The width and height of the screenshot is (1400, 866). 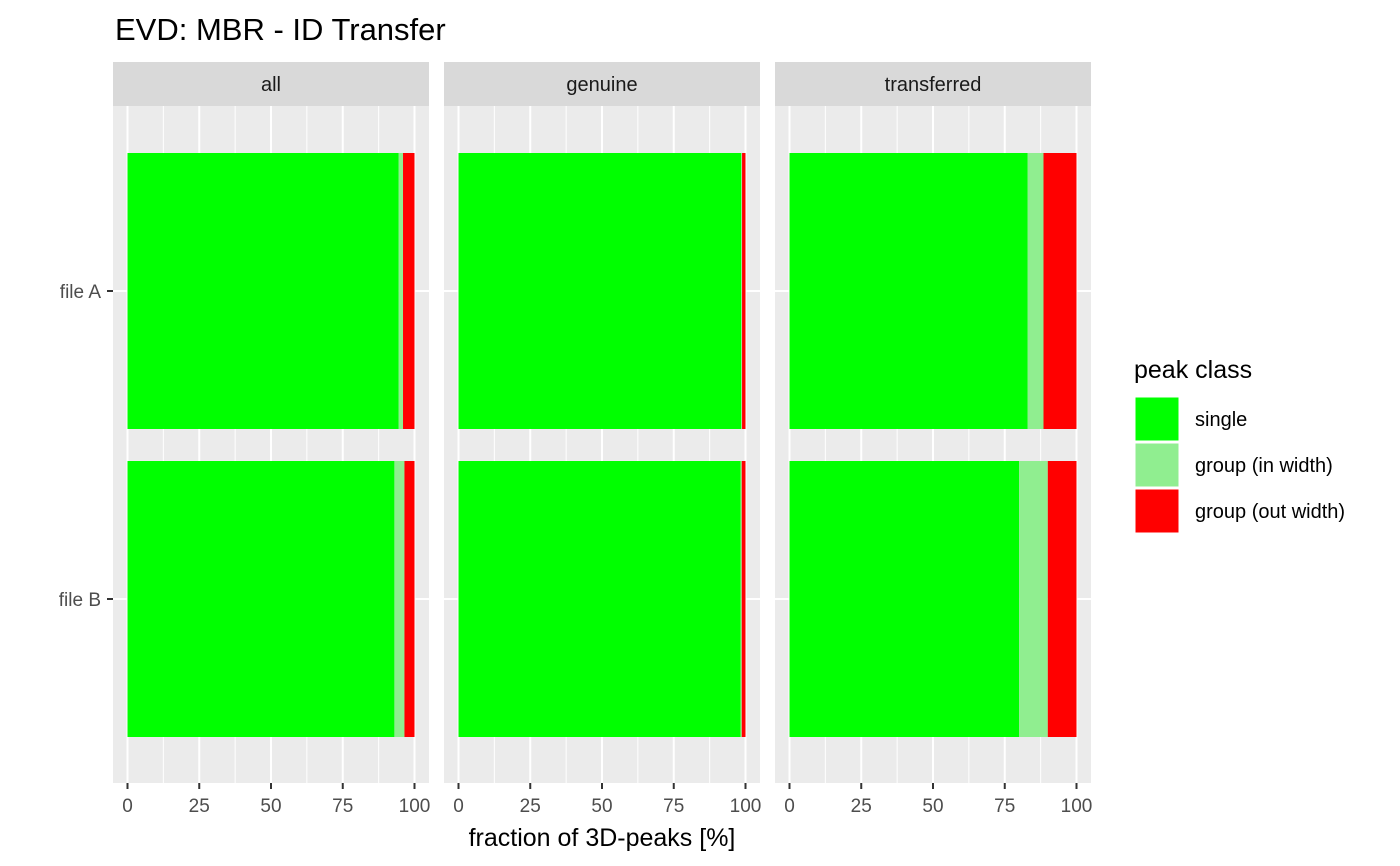 I want to click on bar-segment: file A — single: 83, so click(x=908, y=291).